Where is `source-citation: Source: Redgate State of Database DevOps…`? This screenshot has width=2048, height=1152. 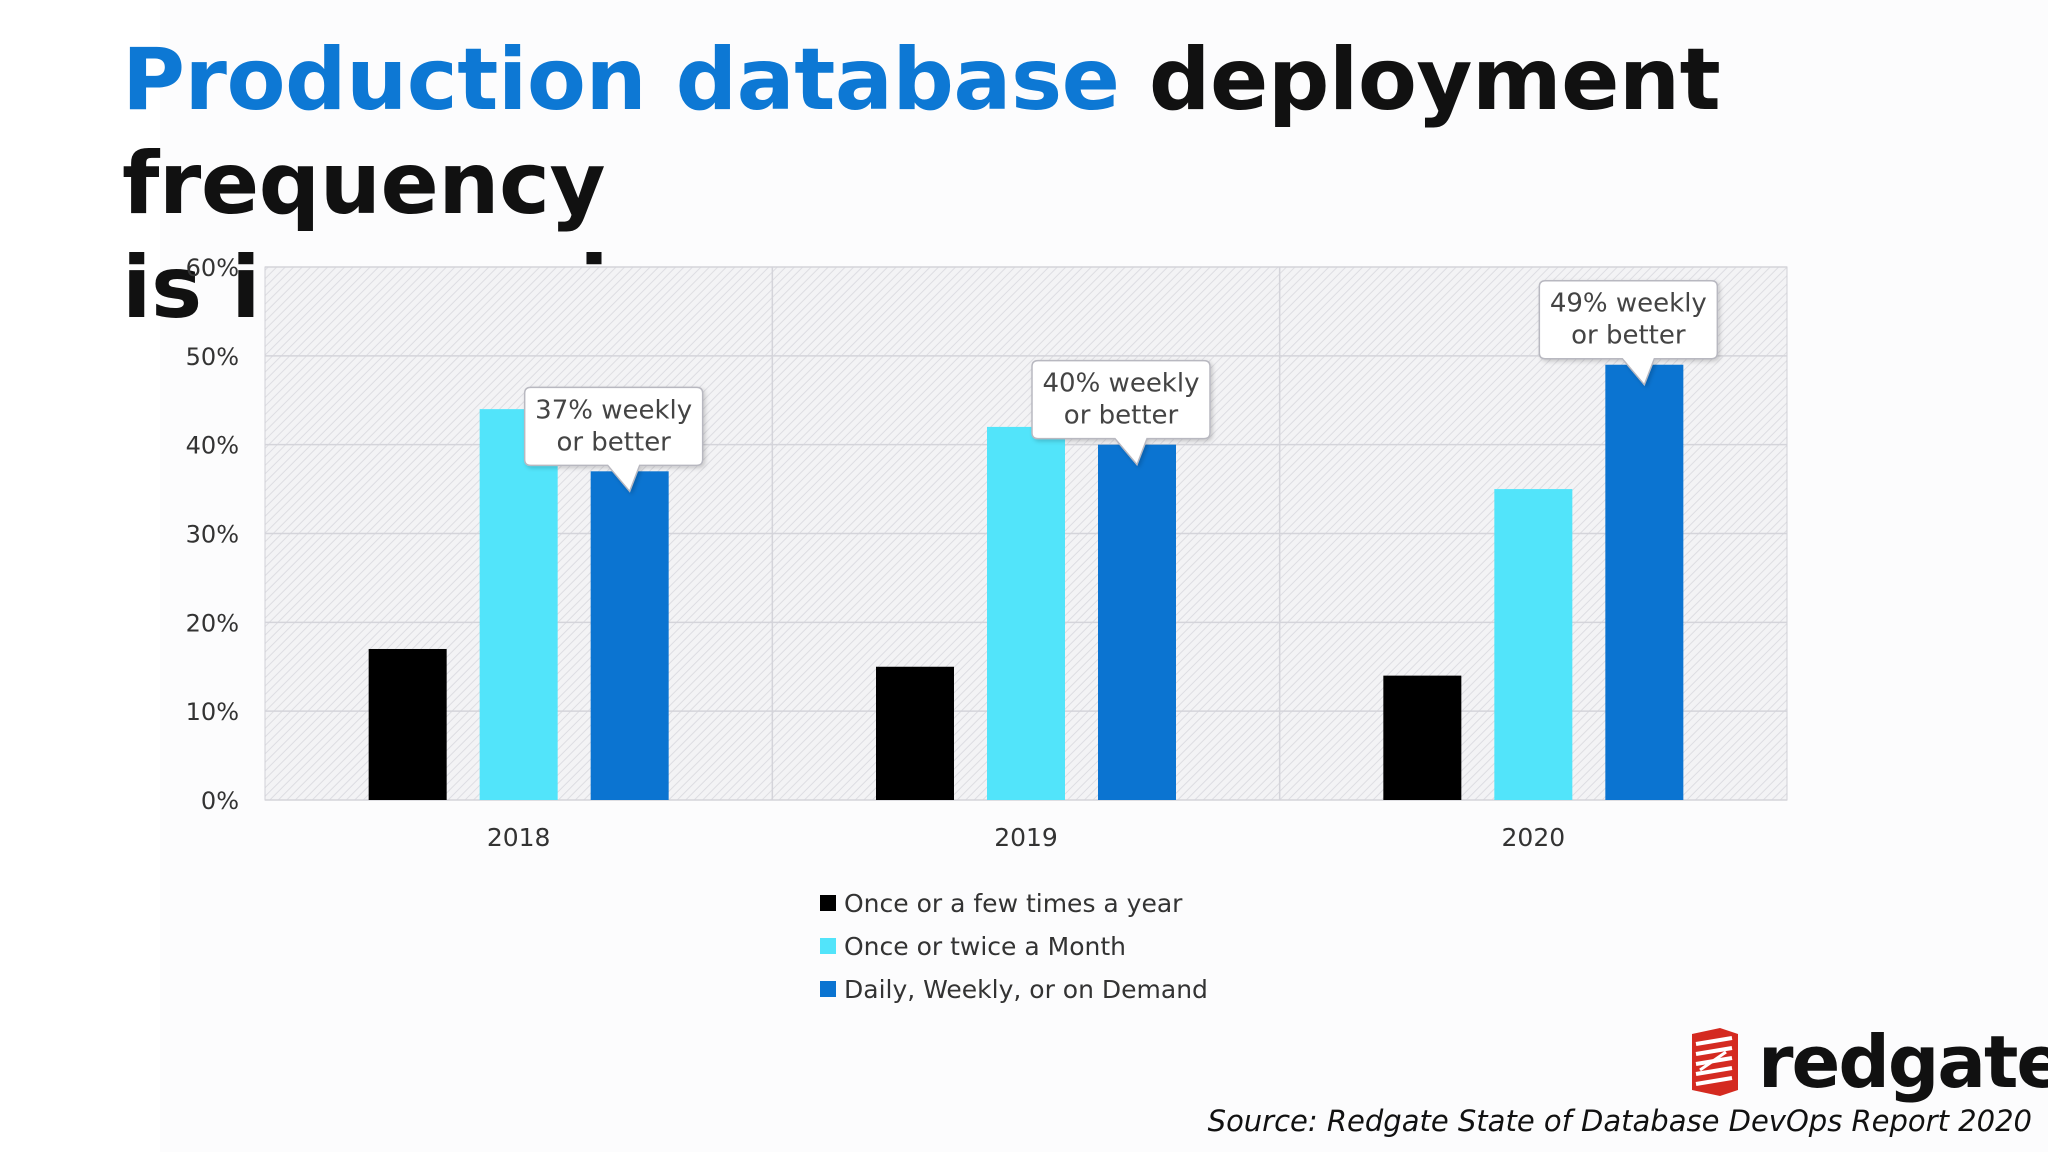 source-citation: Source: Redgate State of Database DevOps… is located at coordinates (1619, 1121).